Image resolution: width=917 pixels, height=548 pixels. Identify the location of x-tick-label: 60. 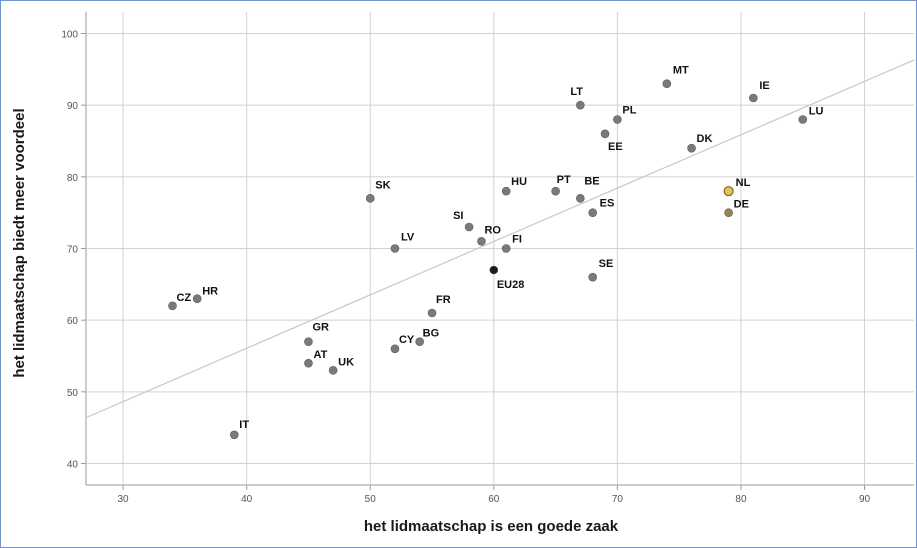
(494, 499).